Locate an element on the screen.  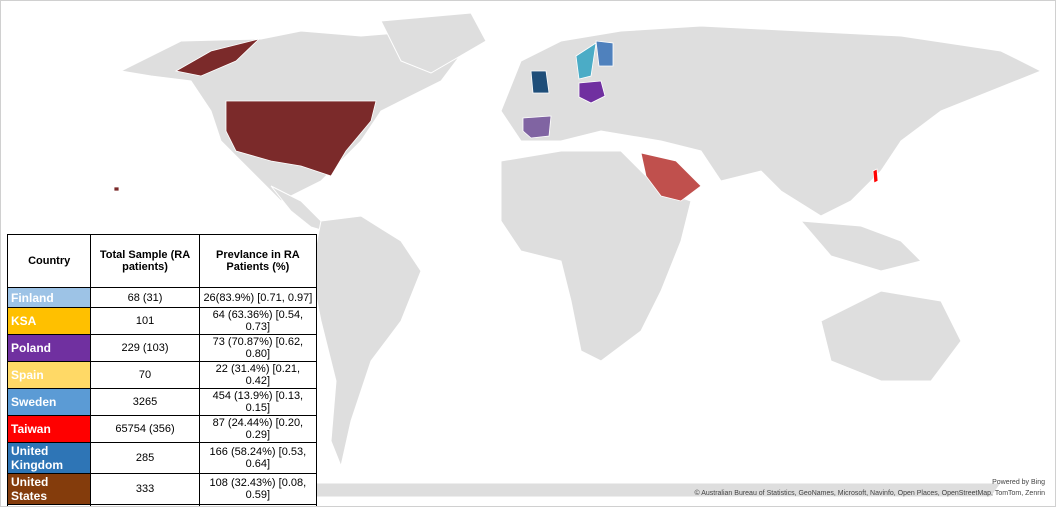
value-cell: 454 (13.9%) [0.13, 0.15] is located at coordinates (258, 402).